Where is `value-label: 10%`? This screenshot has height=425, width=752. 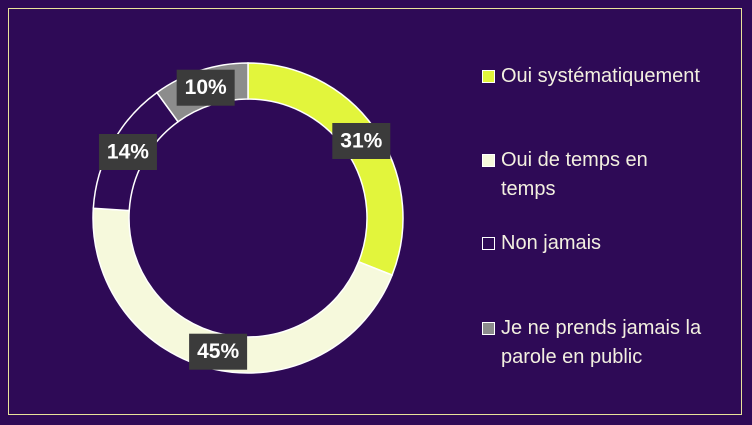 value-label: 10% is located at coordinates (206, 87).